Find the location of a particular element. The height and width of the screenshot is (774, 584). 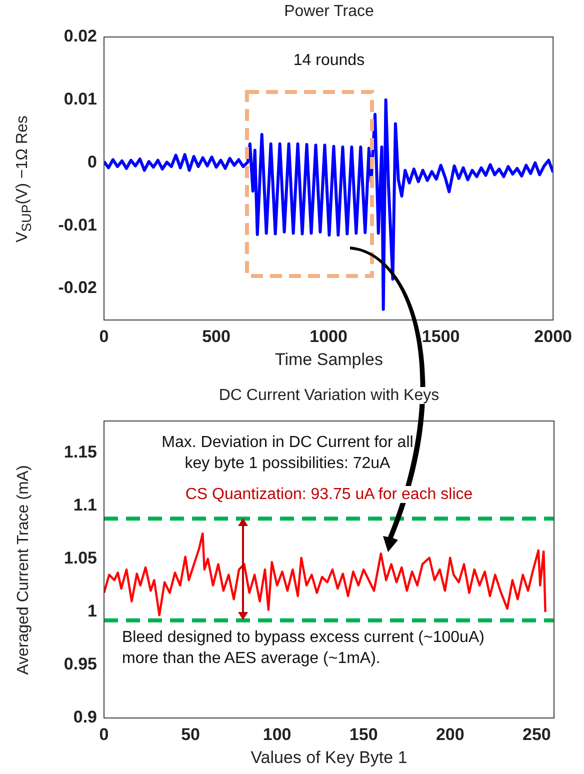

x-tick-label: 2000 is located at coordinates (553, 336).